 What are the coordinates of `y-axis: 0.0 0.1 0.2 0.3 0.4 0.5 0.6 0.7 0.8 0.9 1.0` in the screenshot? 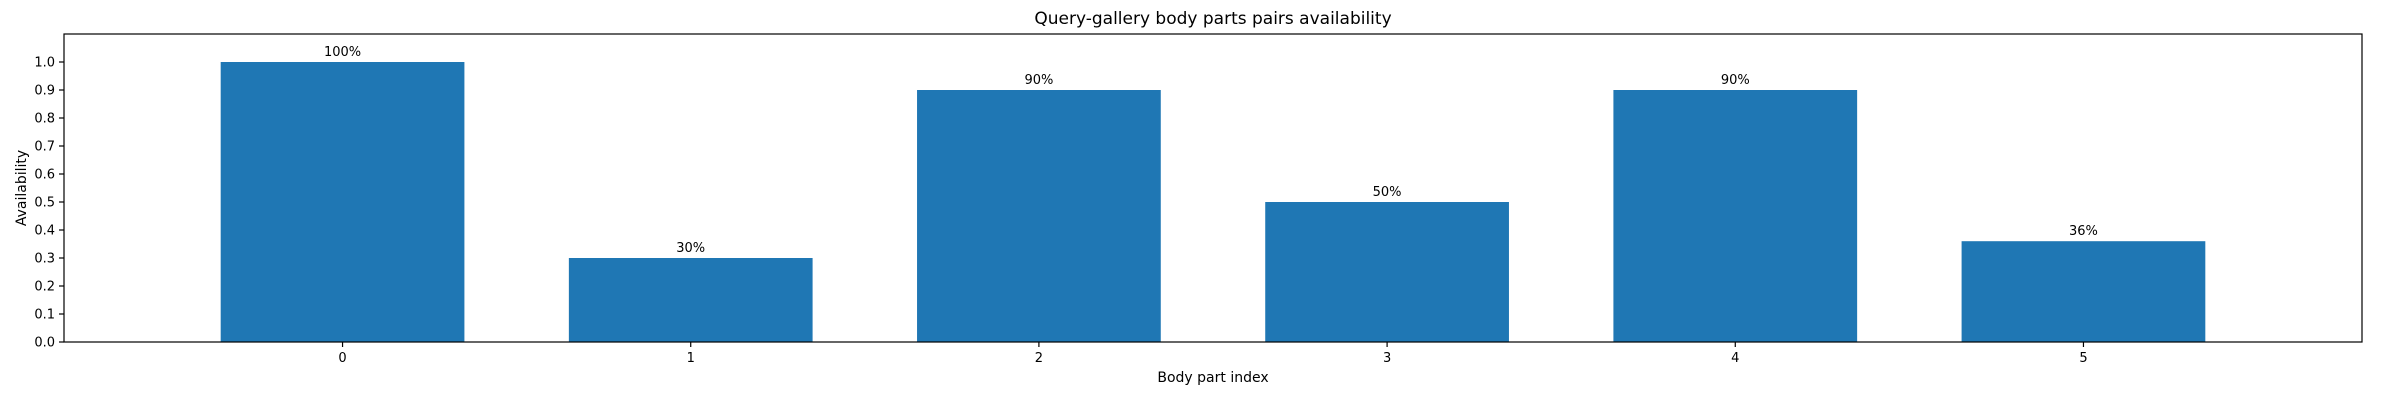 It's located at (49, 203).